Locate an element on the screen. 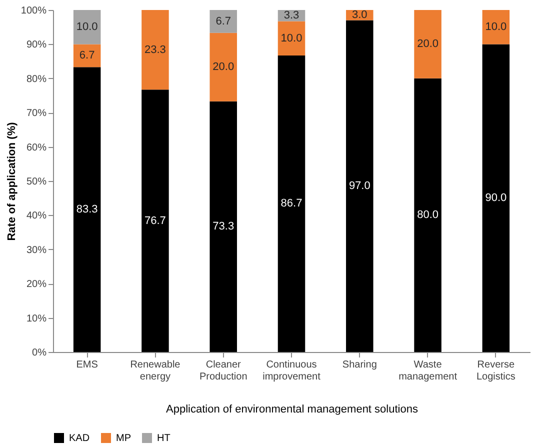 Image resolution: width=535 pixels, height=448 pixels. data-label: 83.3 is located at coordinates (87, 210).